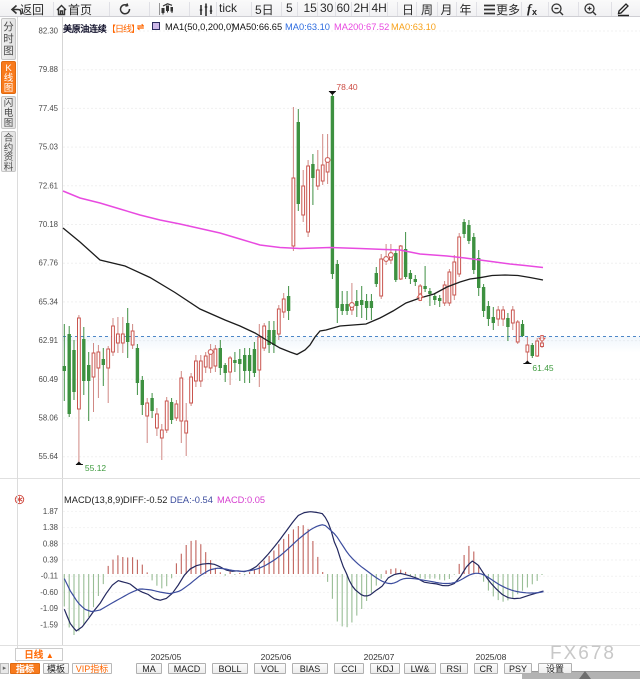 The image size is (640, 679). Describe the element at coordinates (50, 511) in the screenshot. I see `svg-text: 1.87` at that location.